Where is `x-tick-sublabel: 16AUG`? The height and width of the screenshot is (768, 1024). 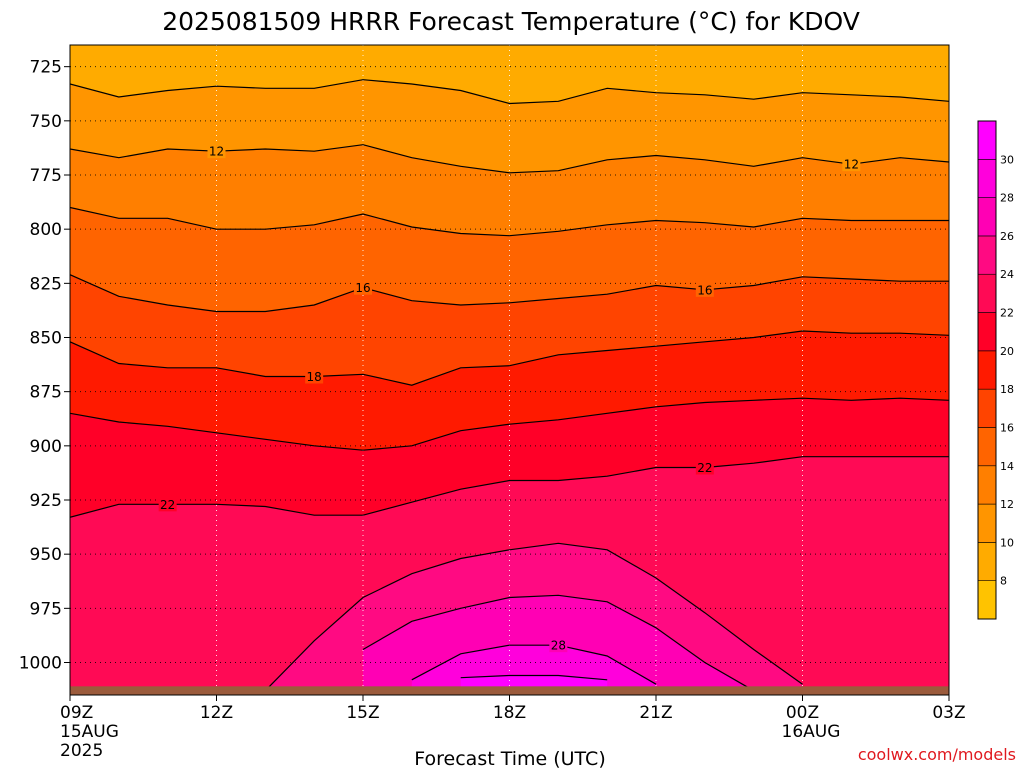 x-tick-sublabel: 16AUG is located at coordinates (811, 732).